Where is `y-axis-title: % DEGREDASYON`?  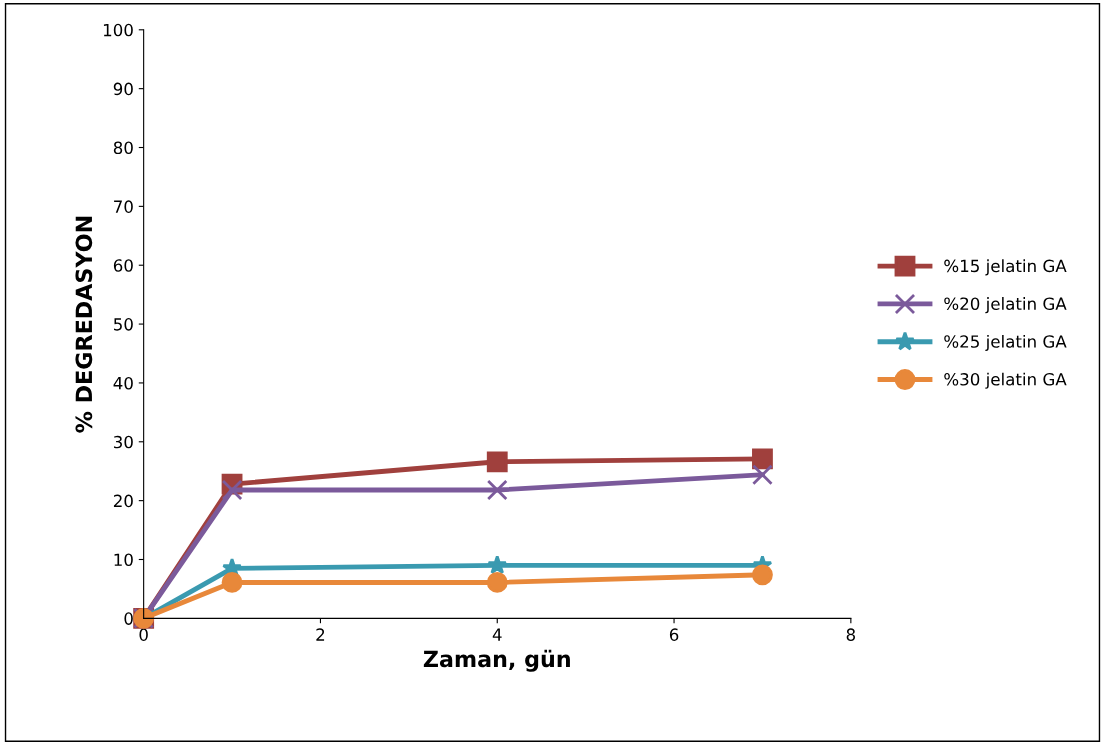 y-axis-title: % DEGREDASYON is located at coordinates (84, 324).